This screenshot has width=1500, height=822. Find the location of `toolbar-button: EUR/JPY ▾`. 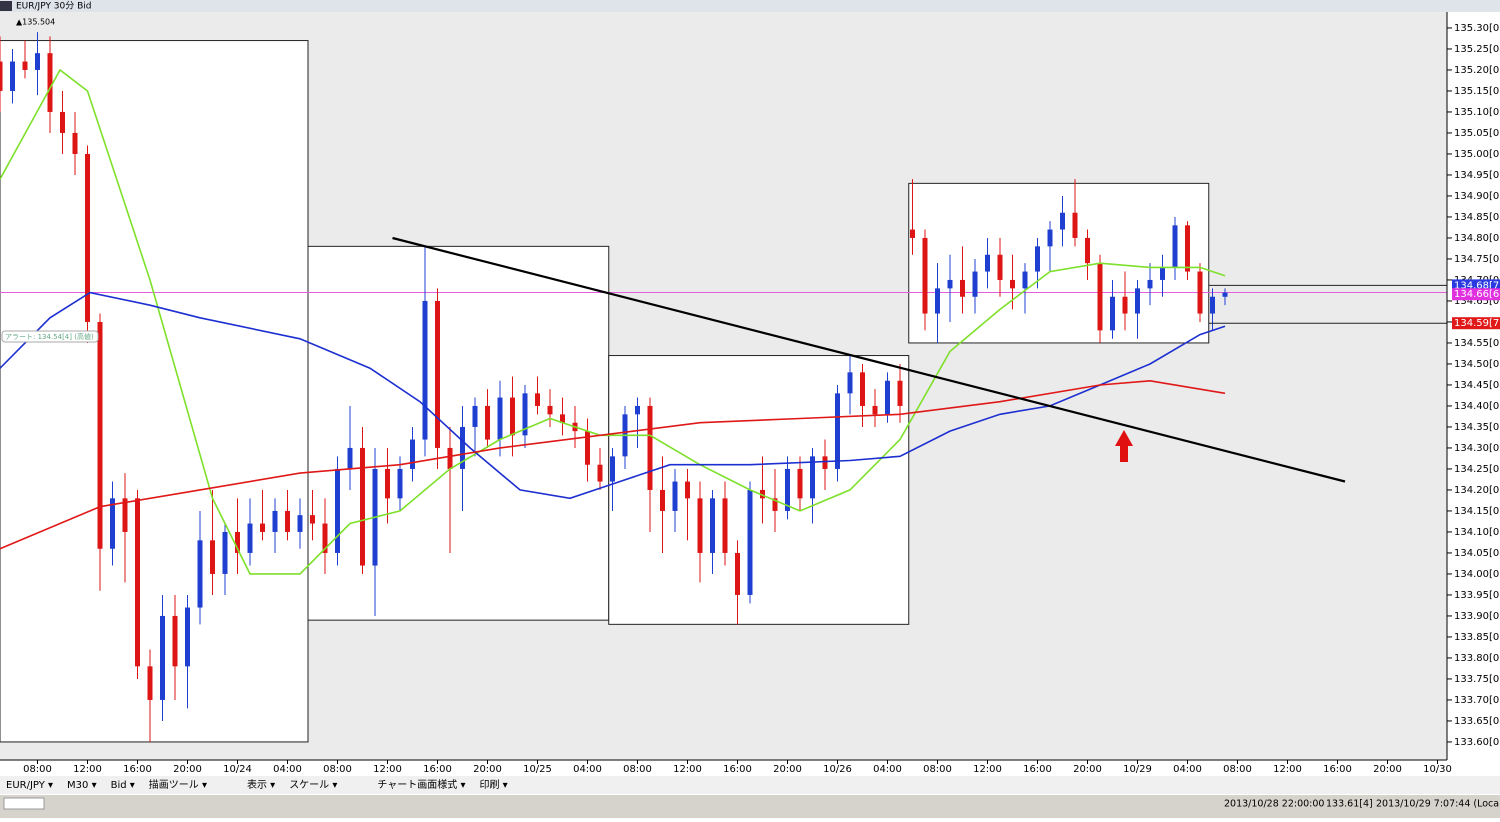

toolbar-button: EUR/JPY ▾ is located at coordinates (29, 785).